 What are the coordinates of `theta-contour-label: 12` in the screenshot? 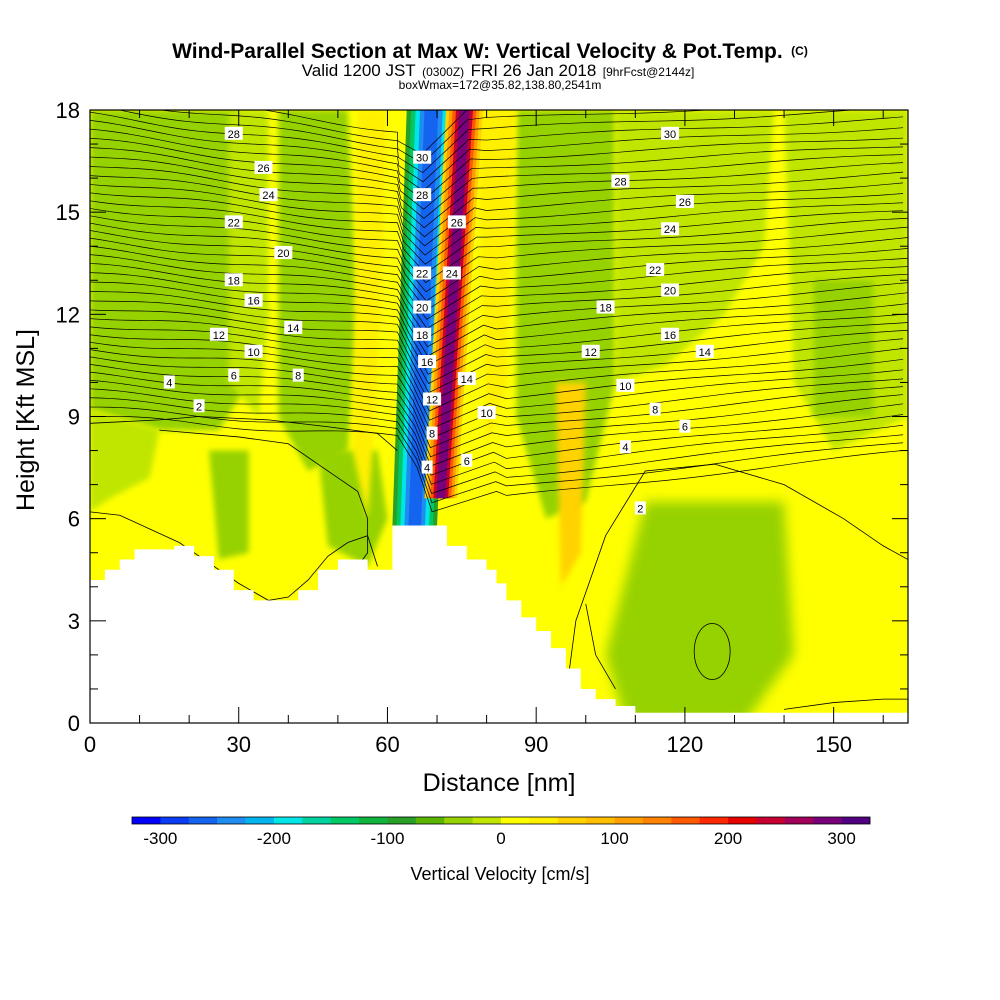 It's located at (218, 334).